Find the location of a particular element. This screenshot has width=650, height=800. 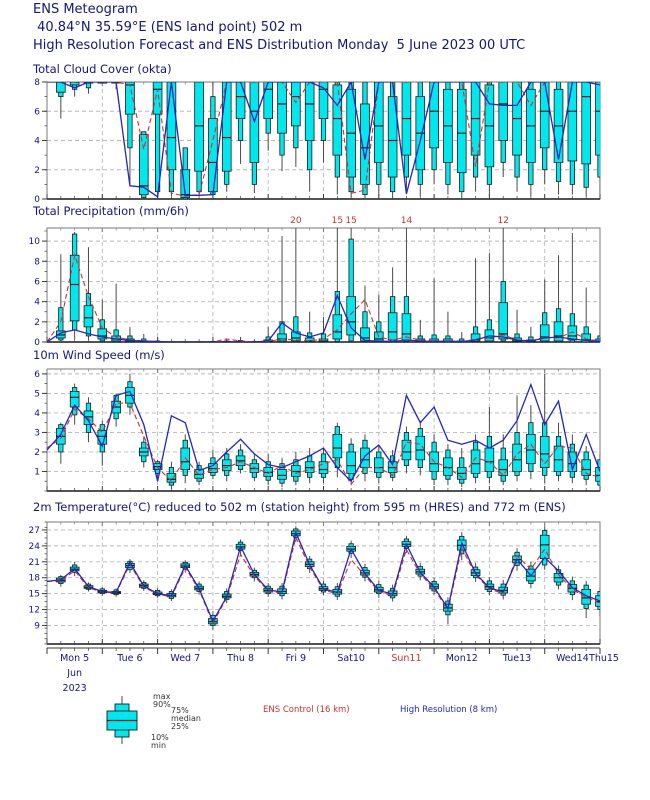

day-label: Mon12 is located at coordinates (462, 658).